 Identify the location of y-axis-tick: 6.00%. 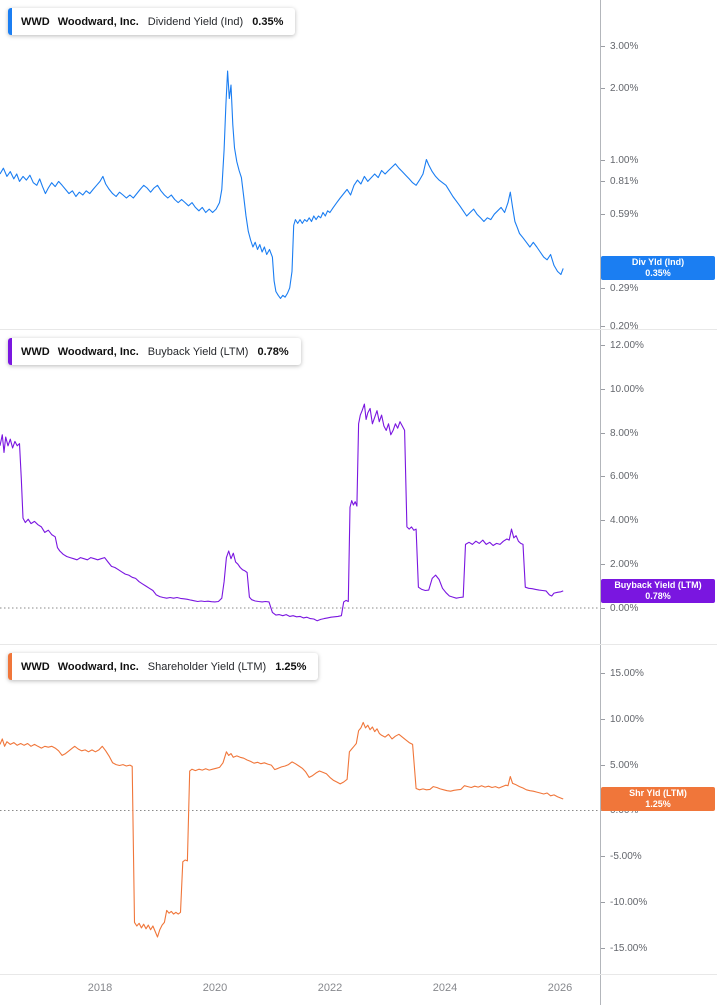
(619, 476).